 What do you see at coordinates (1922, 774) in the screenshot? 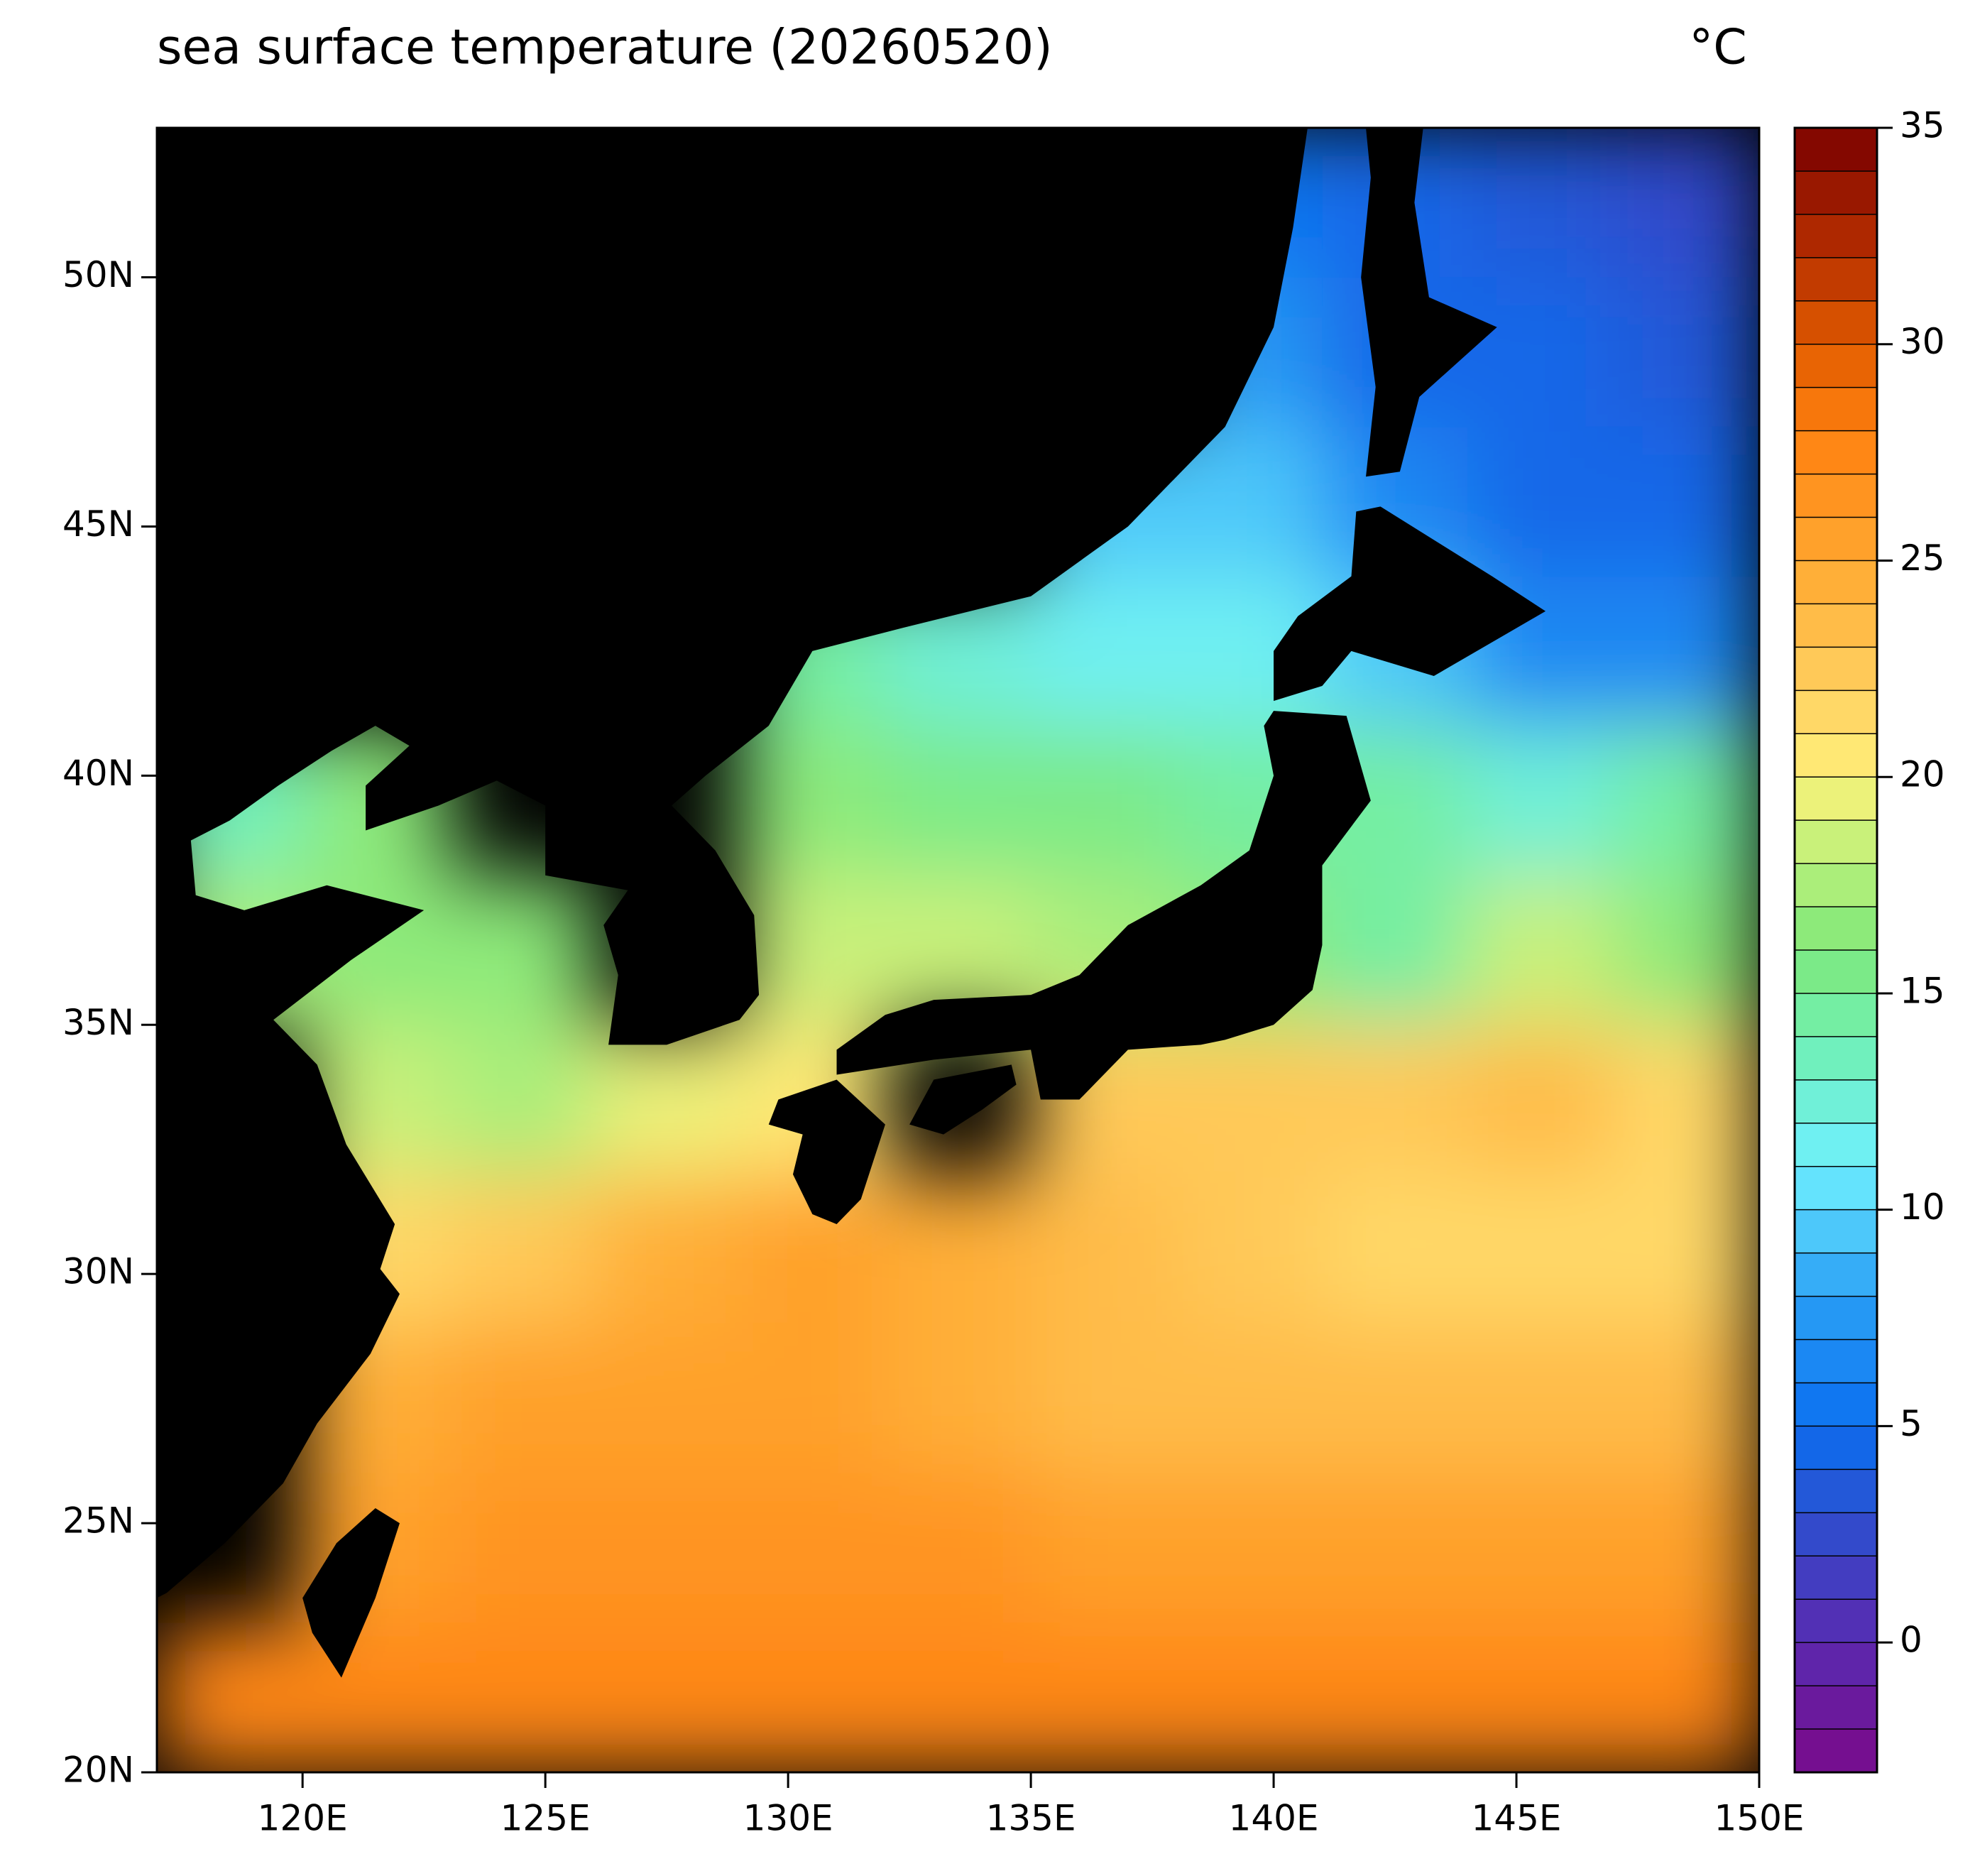
I see `colorbar-tick-label: 20` at bounding box center [1922, 774].